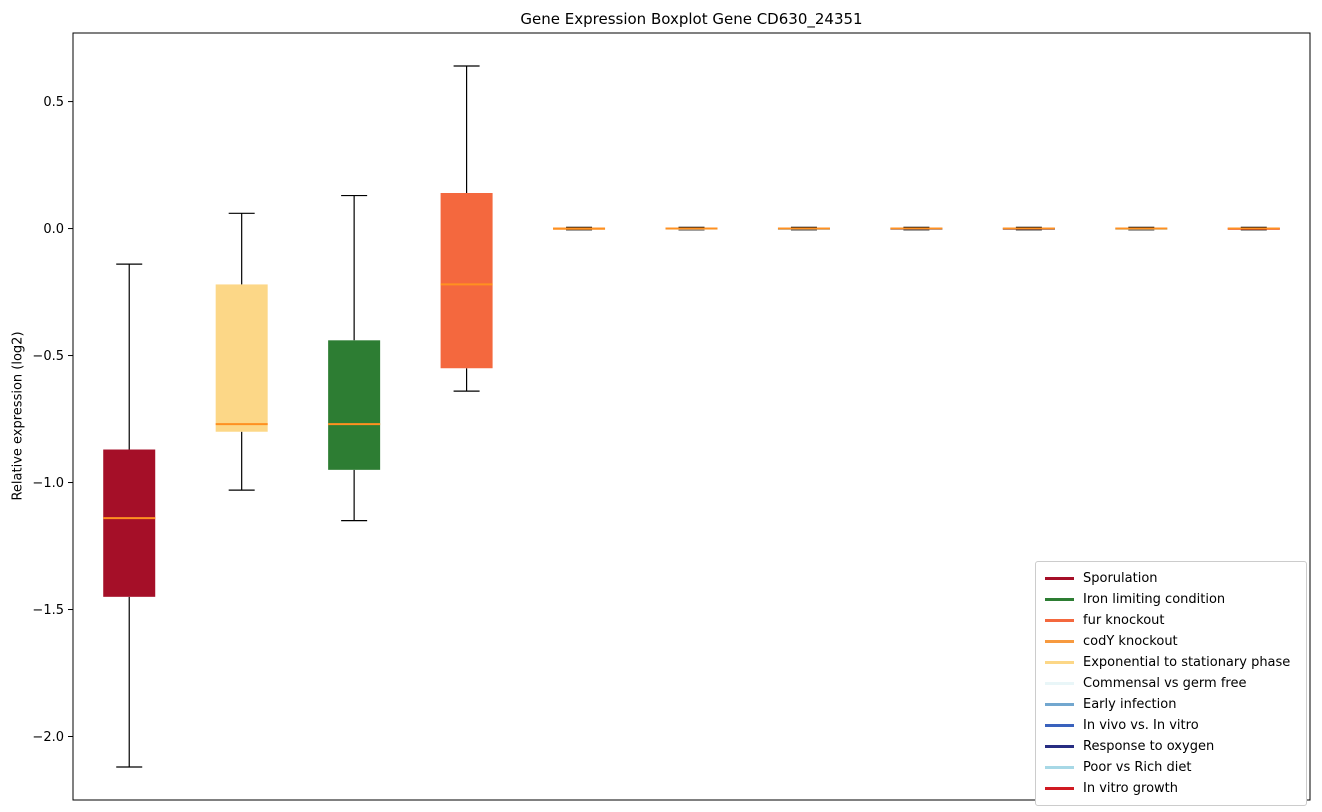 The image size is (1322, 812). What do you see at coordinates (1141, 725) in the screenshot?
I see `legend-label: In vivo vs. In vitro` at bounding box center [1141, 725].